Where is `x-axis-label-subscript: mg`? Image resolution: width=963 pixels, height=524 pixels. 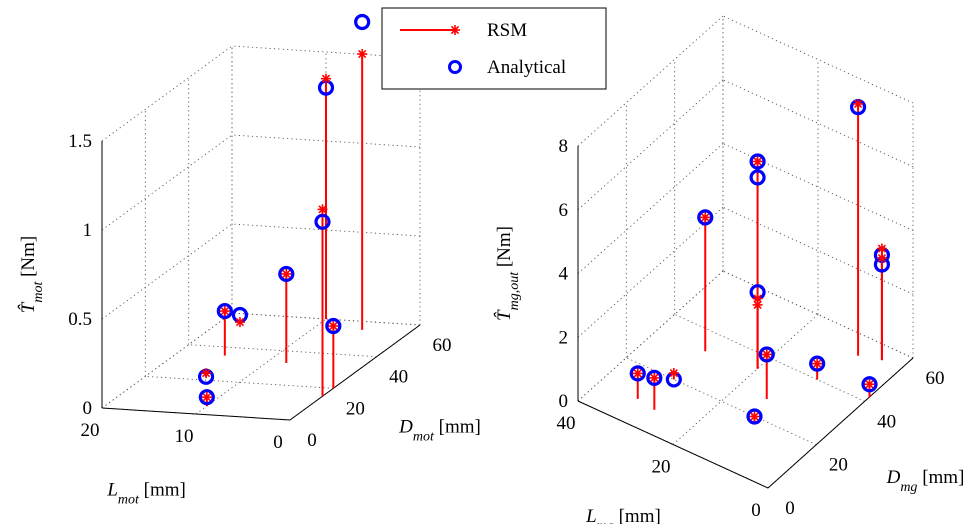 x-axis-label-subscript: mg is located at coordinates (605, 521).